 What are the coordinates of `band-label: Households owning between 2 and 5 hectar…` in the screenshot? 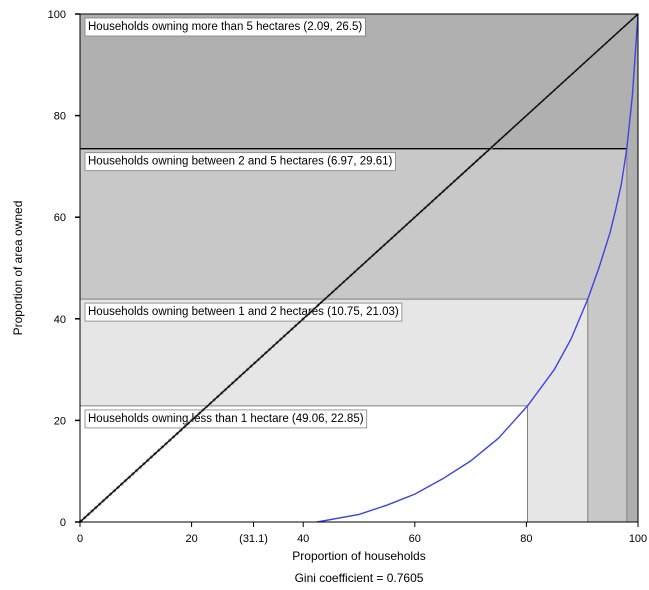 It's located at (240, 162).